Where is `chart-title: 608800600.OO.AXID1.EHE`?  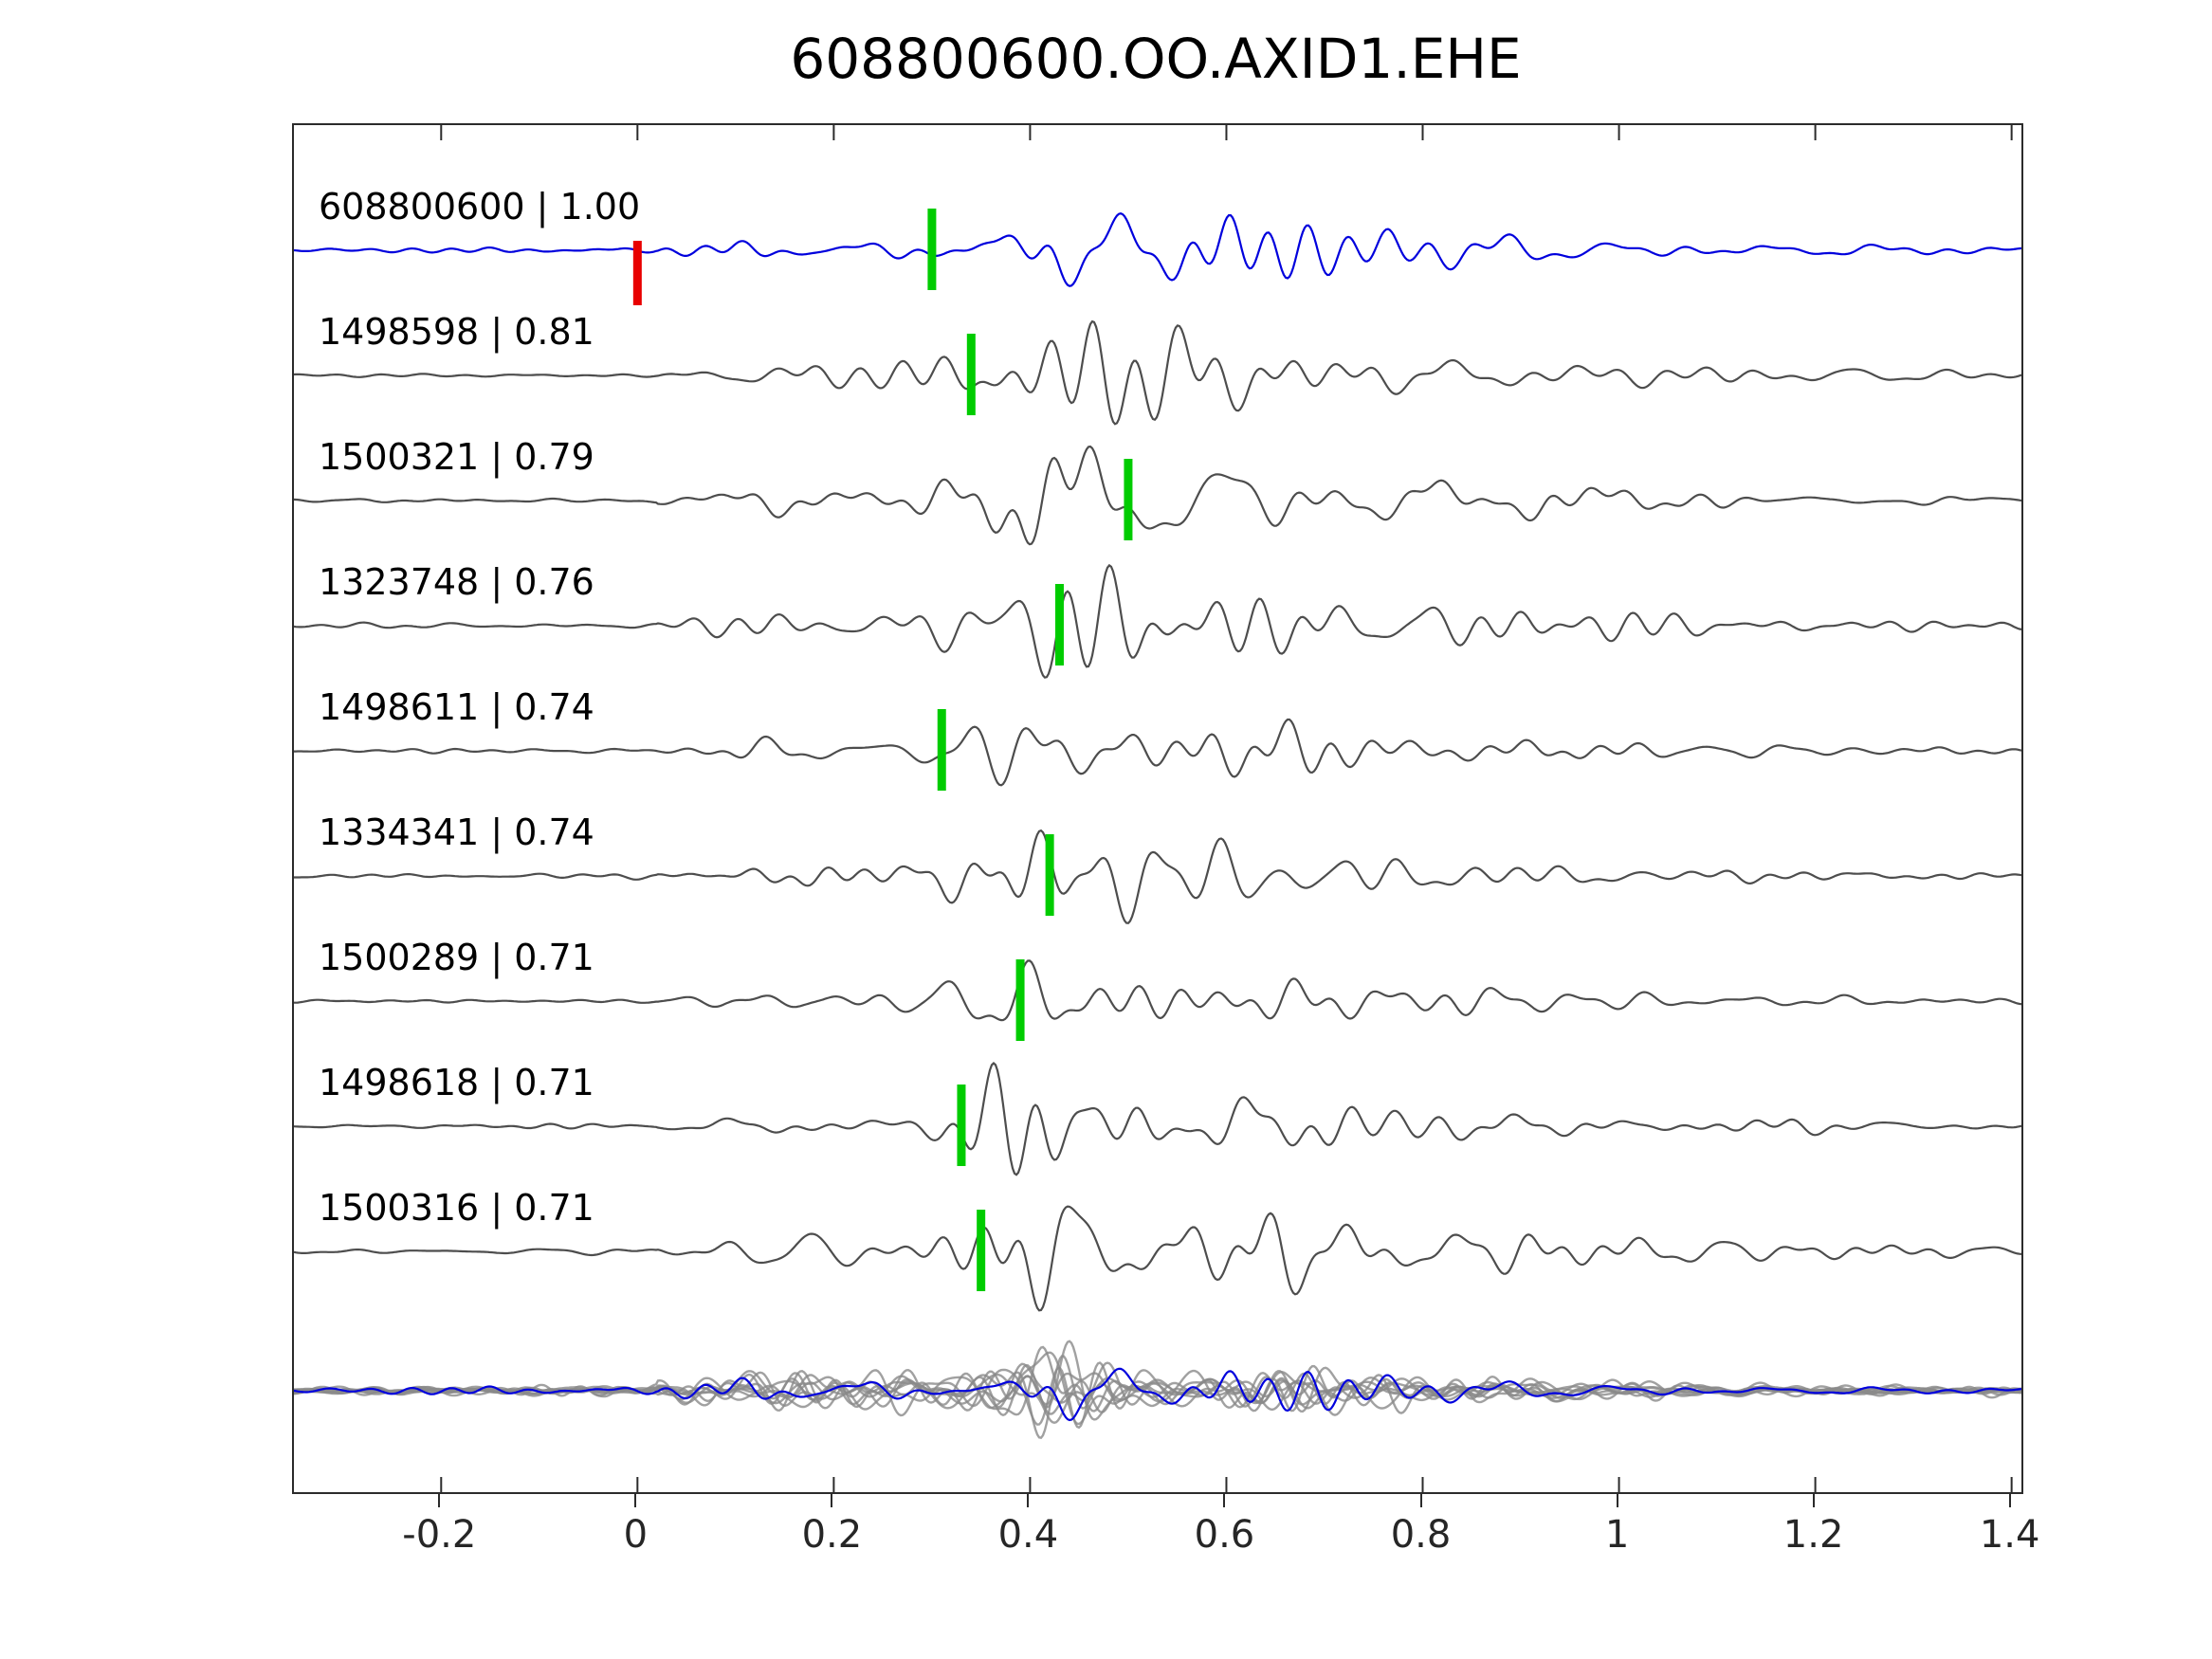
chart-title: 608800600.OO.AXID1.EHE is located at coordinates (1156, 59).